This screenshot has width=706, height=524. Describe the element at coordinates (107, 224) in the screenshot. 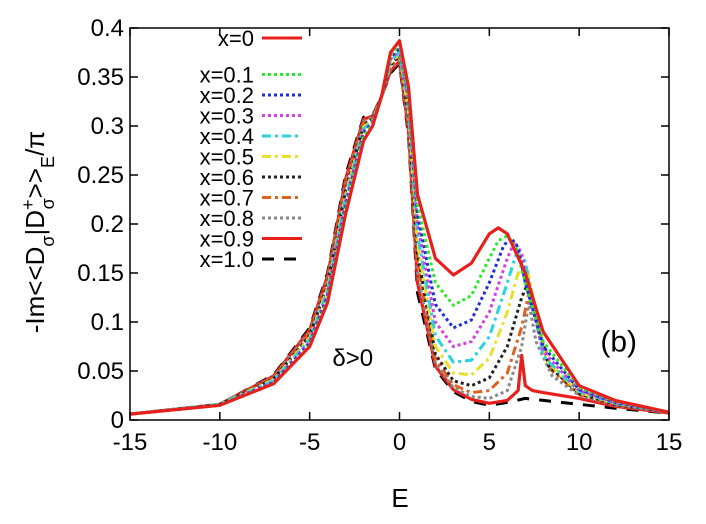

I see `y-tick-label: 0.2` at that location.